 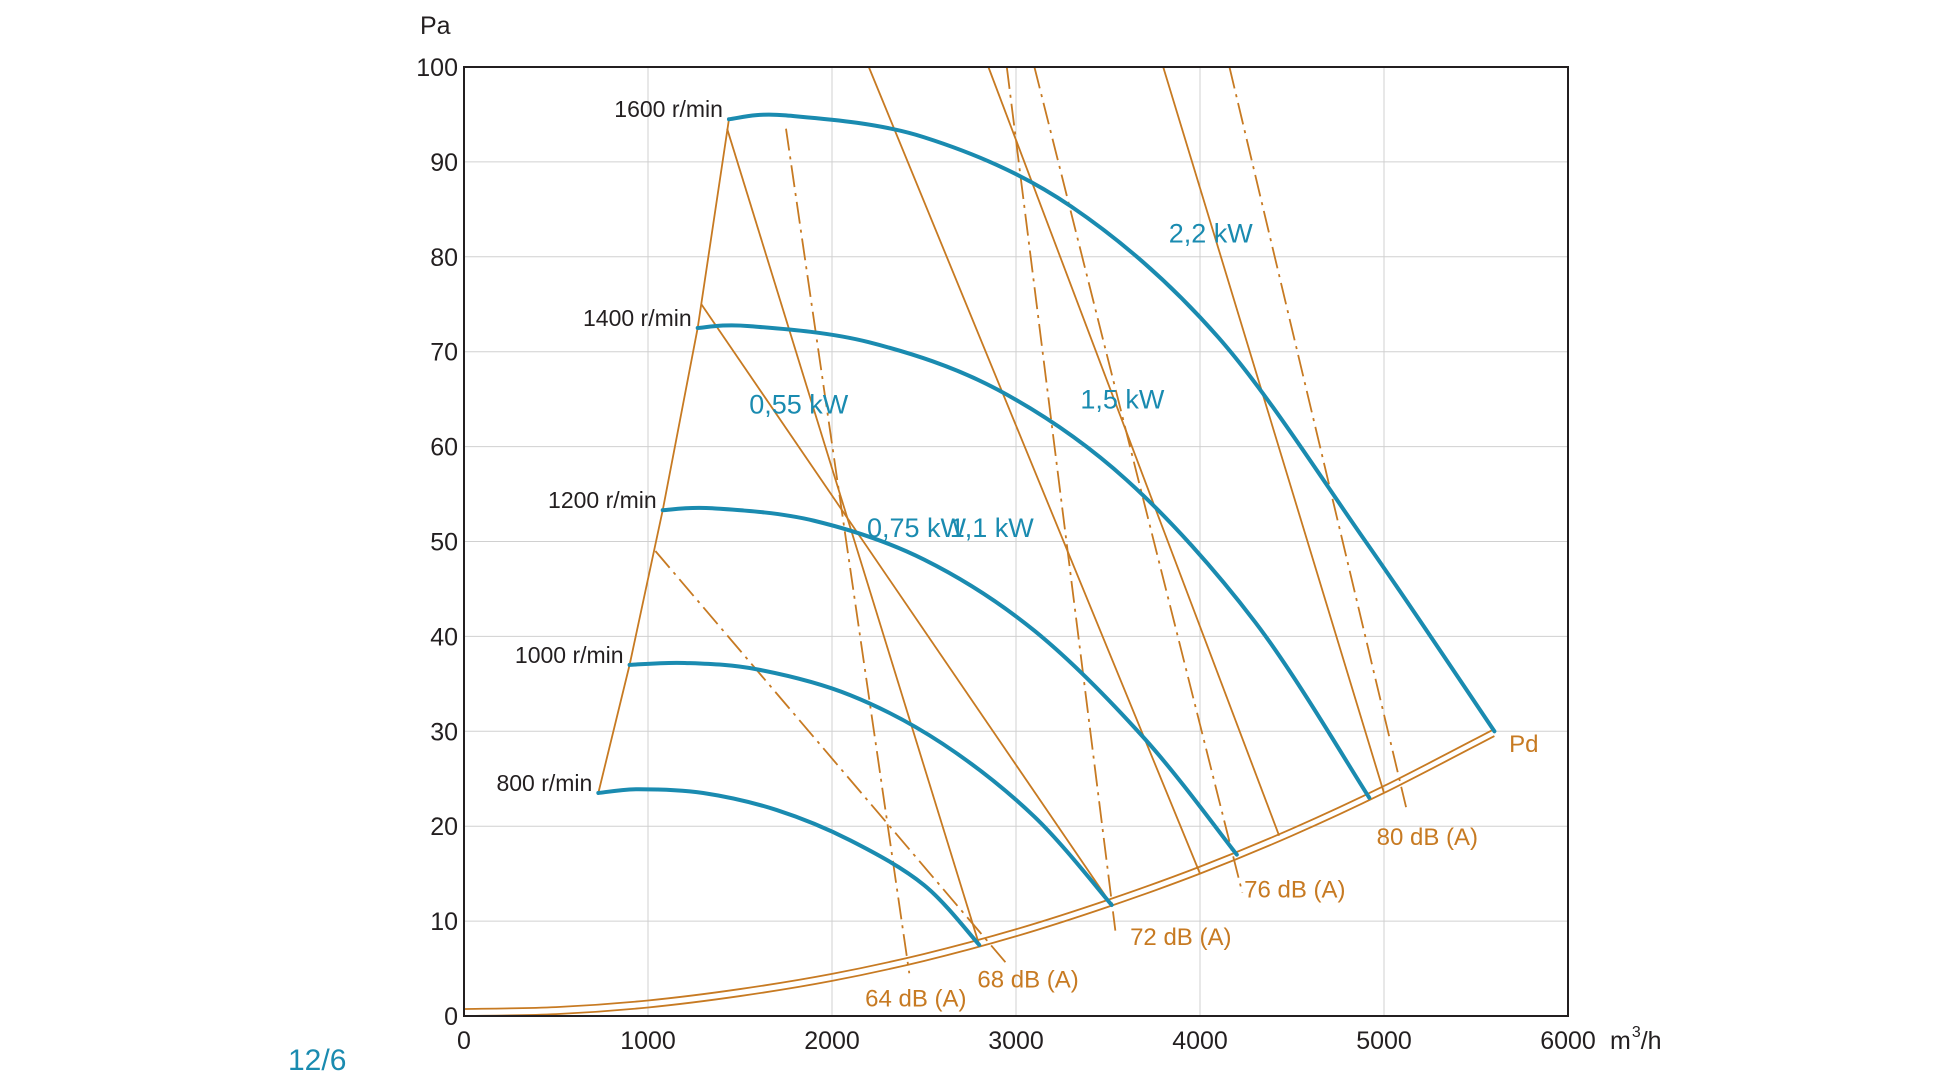 What do you see at coordinates (464, 1041) in the screenshot?
I see `x-tick-label: 0` at bounding box center [464, 1041].